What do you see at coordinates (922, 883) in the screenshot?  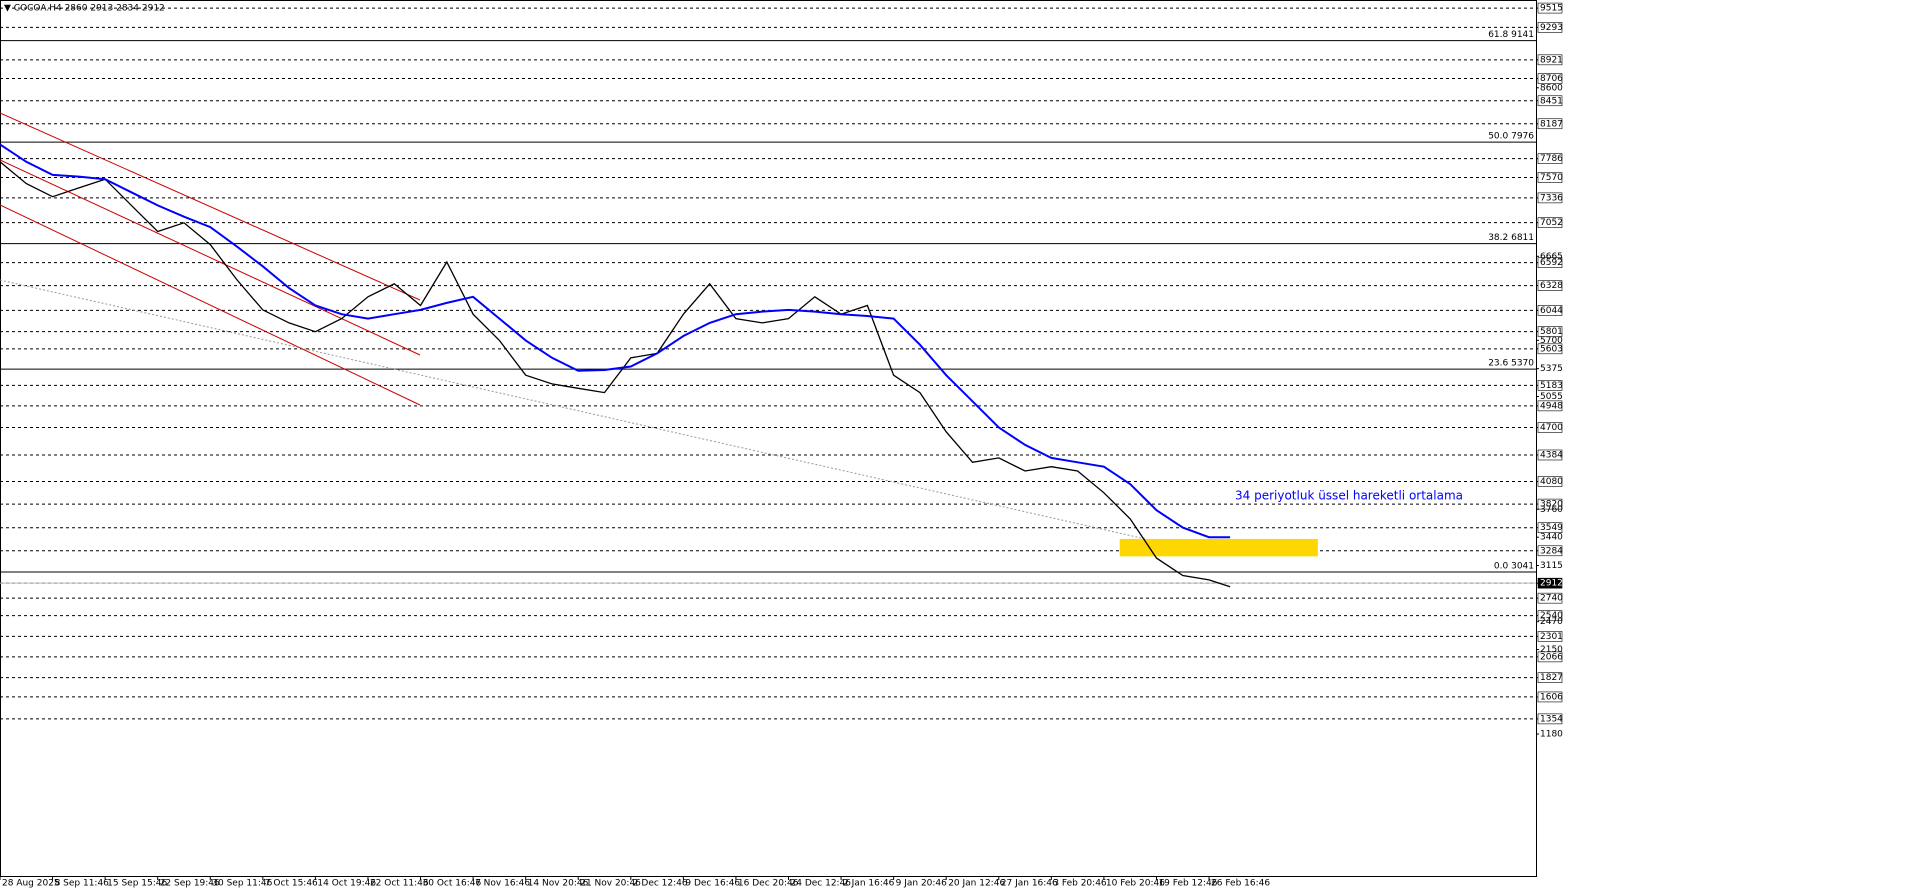 I see `x-tick-label: 9 Jan 20:46` at bounding box center [922, 883].